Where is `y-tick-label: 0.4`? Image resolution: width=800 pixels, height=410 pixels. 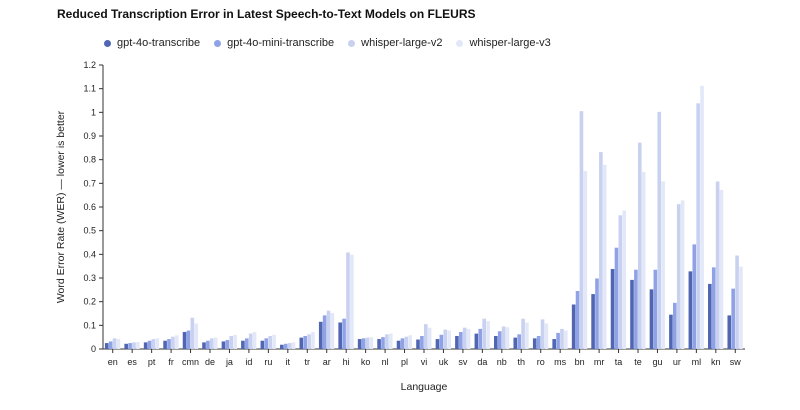
y-tick-label: 0.4 is located at coordinates (89, 254).